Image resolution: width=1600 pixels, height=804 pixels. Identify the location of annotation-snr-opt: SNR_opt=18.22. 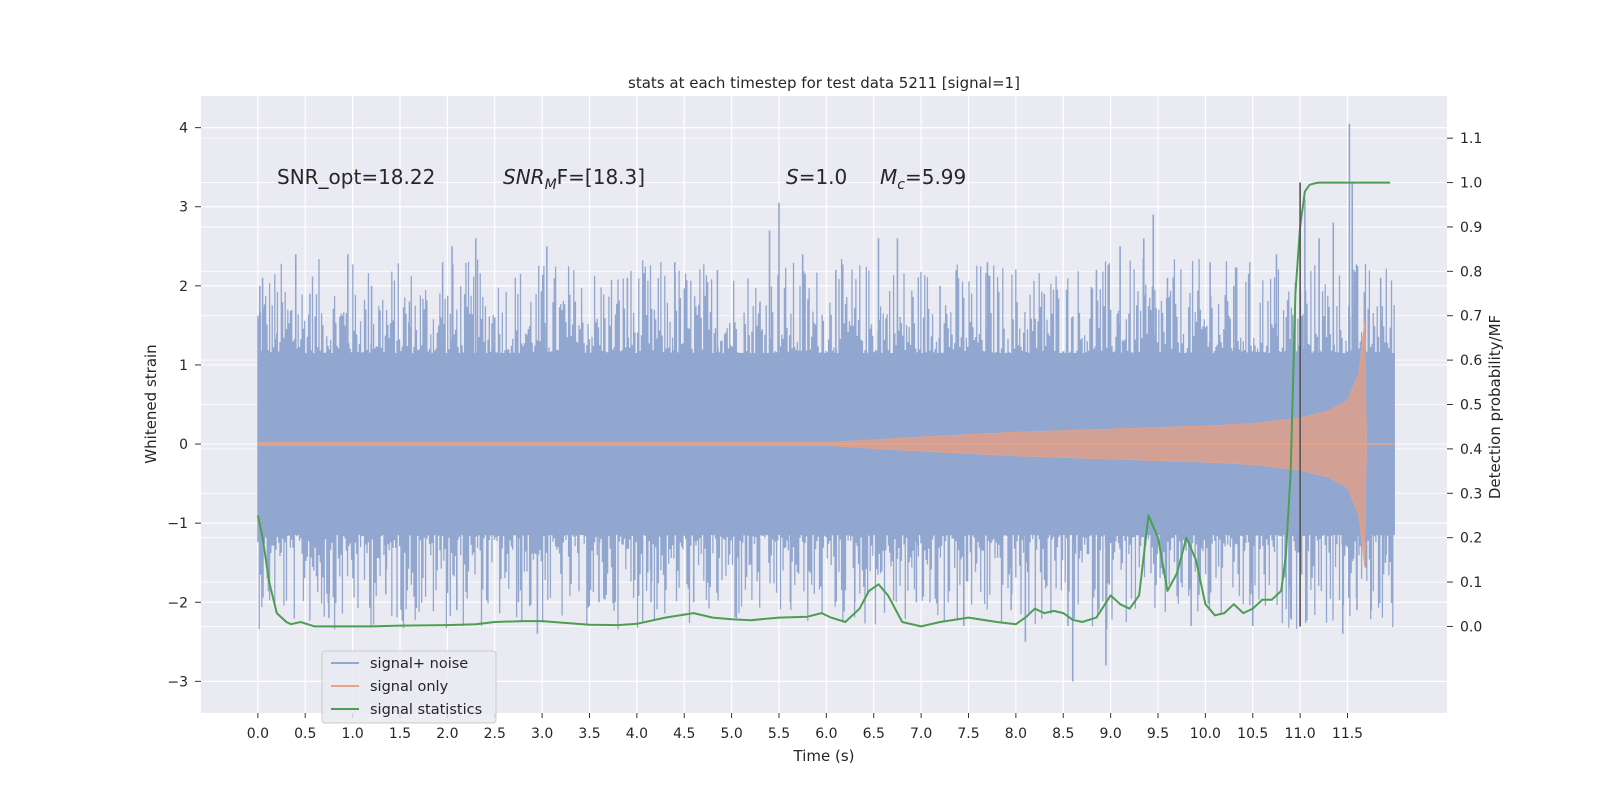
(356, 177).